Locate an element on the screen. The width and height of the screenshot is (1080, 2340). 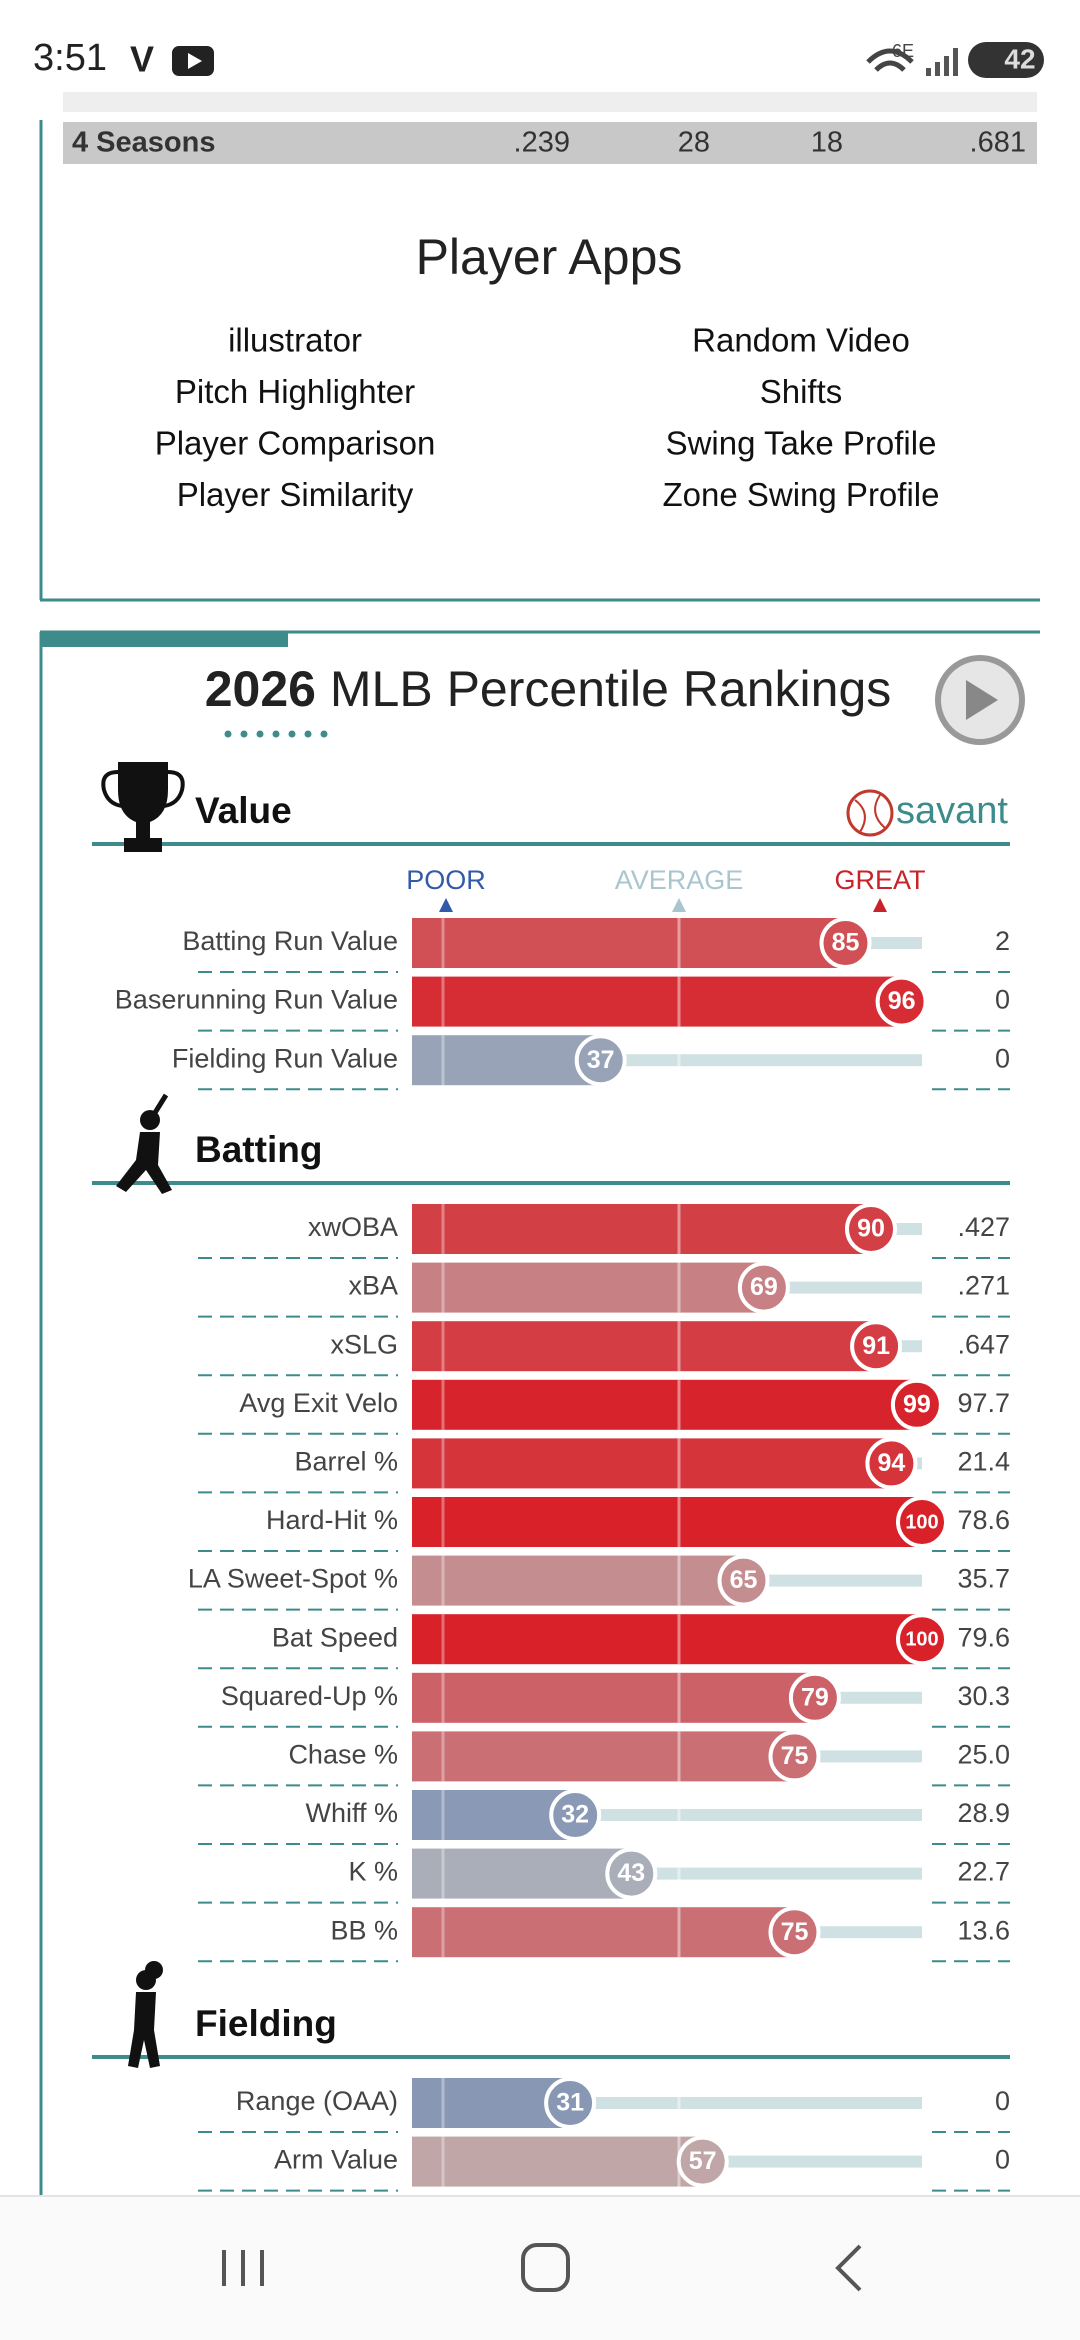
stat-value: .647 is located at coordinates (983, 1344).